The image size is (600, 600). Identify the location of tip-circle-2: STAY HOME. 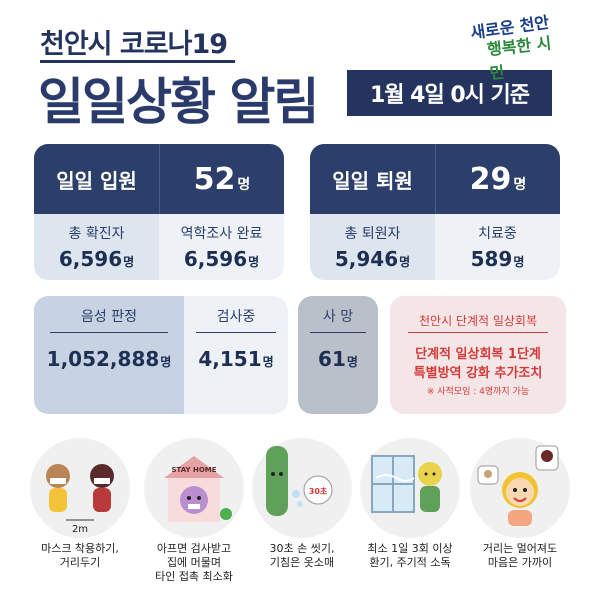
(194, 488).